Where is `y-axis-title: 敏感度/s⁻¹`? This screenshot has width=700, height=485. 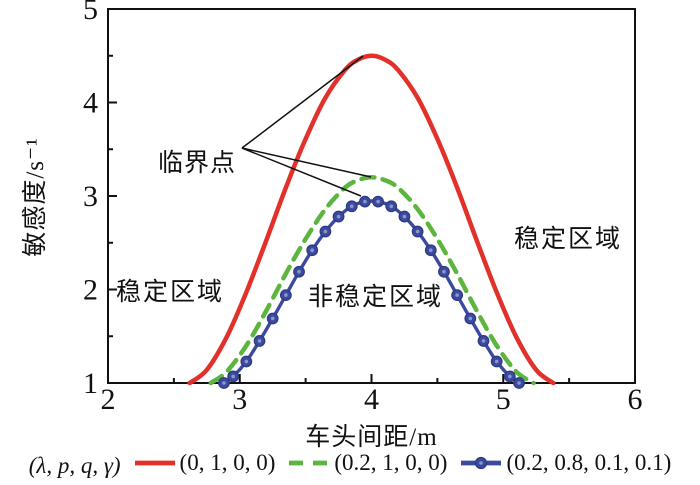
y-axis-title: 敏感度/s⁻¹ is located at coordinates (35, 197).